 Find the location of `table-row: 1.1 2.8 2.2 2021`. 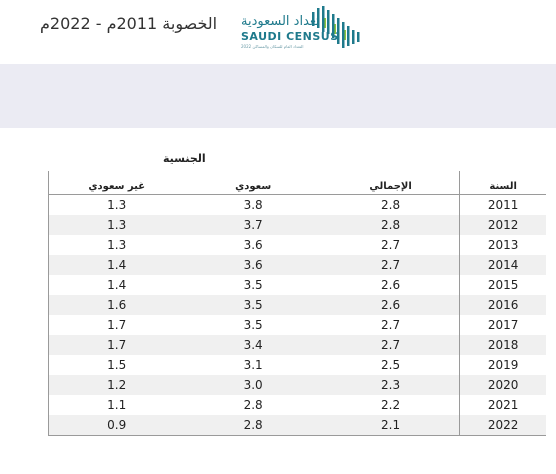

table-row: 1.1 2.8 2.2 2021 is located at coordinates (297, 405).